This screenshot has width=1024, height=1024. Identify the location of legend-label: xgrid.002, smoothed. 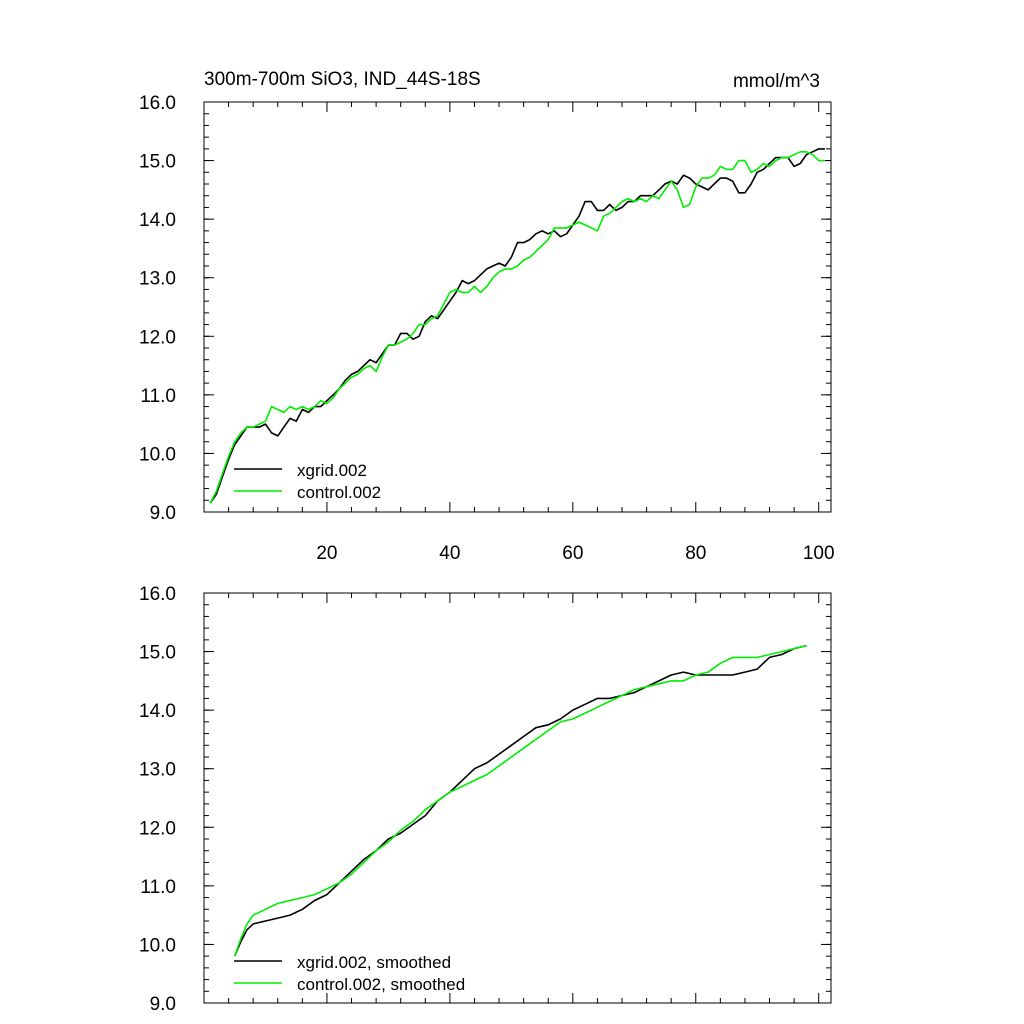
(374, 962).